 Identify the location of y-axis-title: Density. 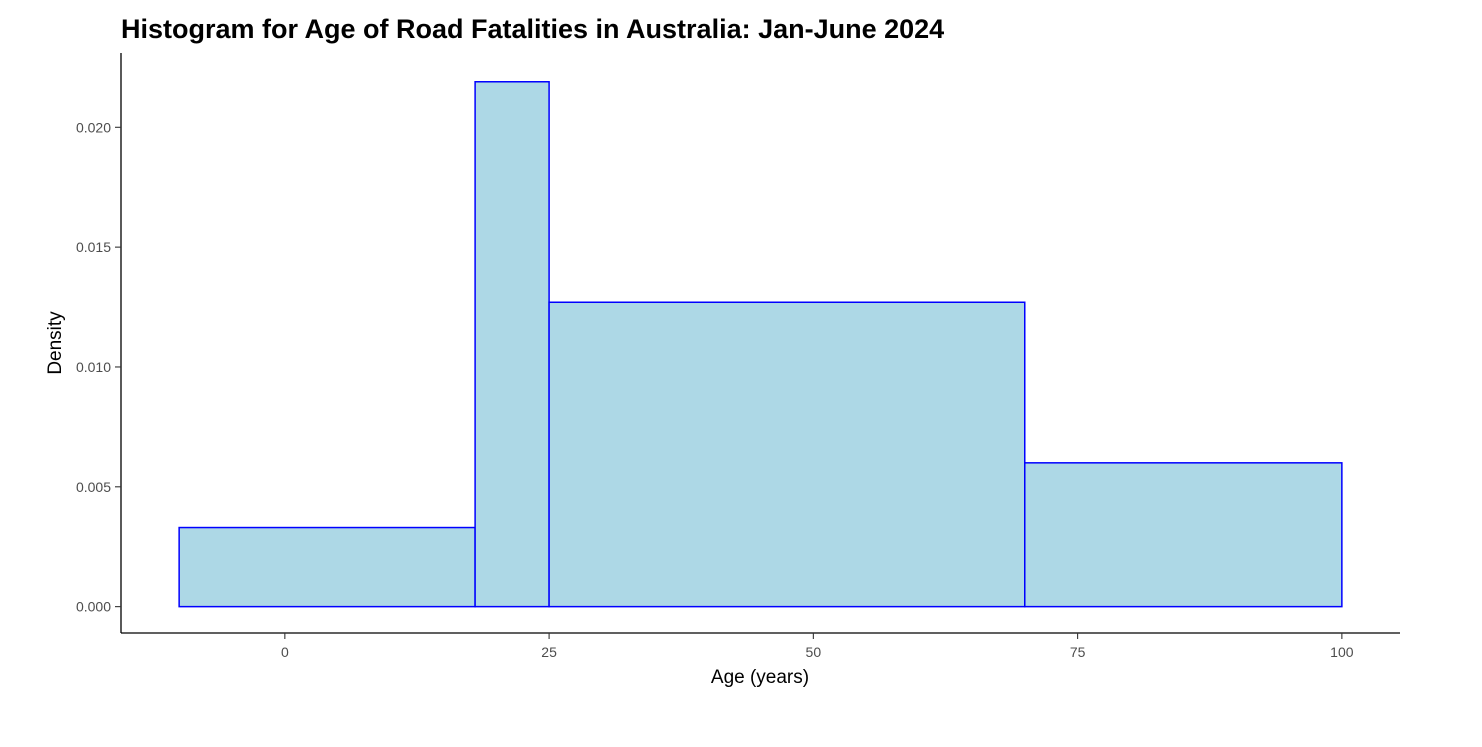
(55, 343).